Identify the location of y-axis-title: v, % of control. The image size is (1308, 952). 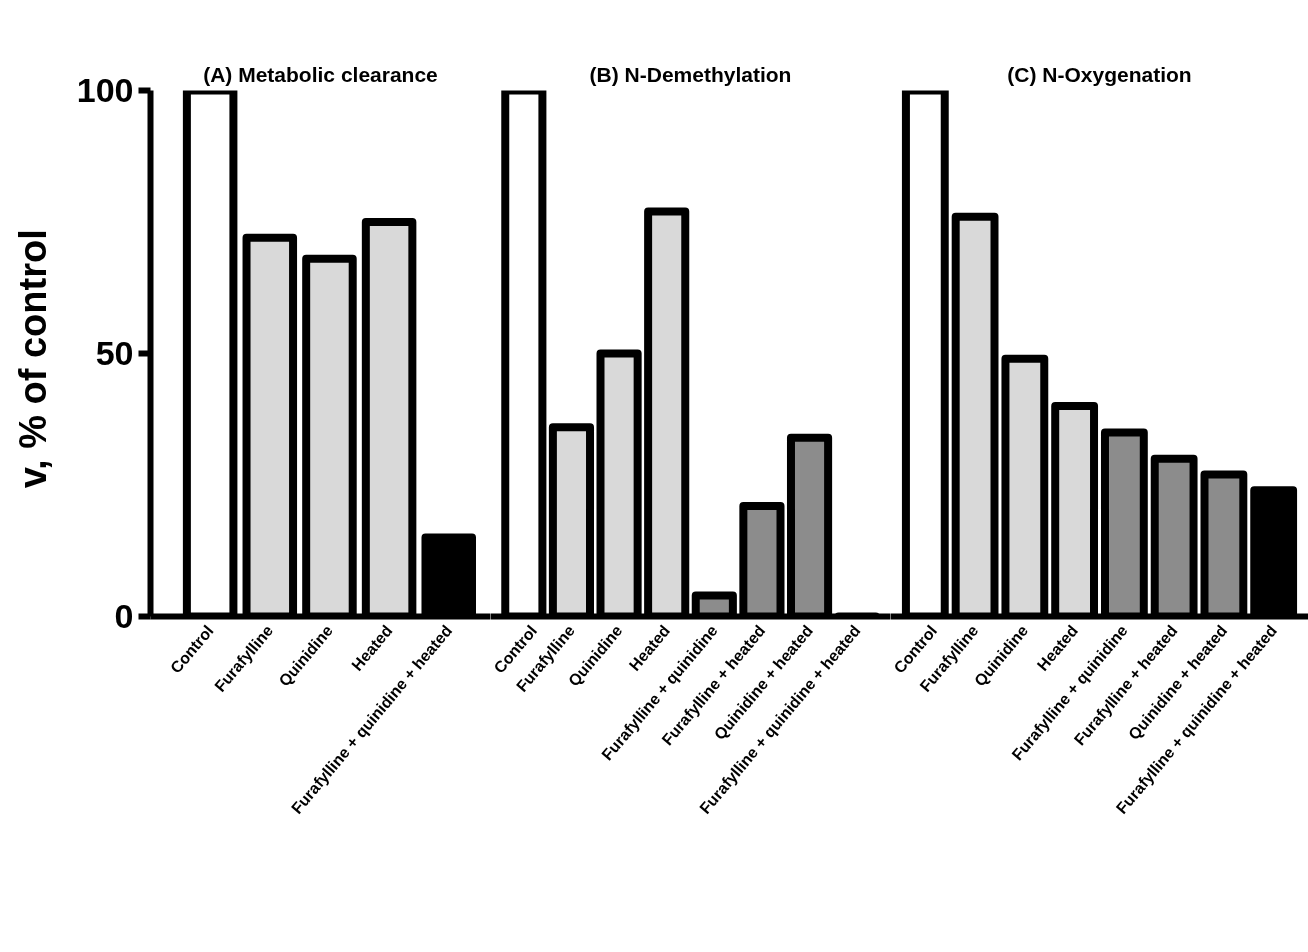
(32, 359).